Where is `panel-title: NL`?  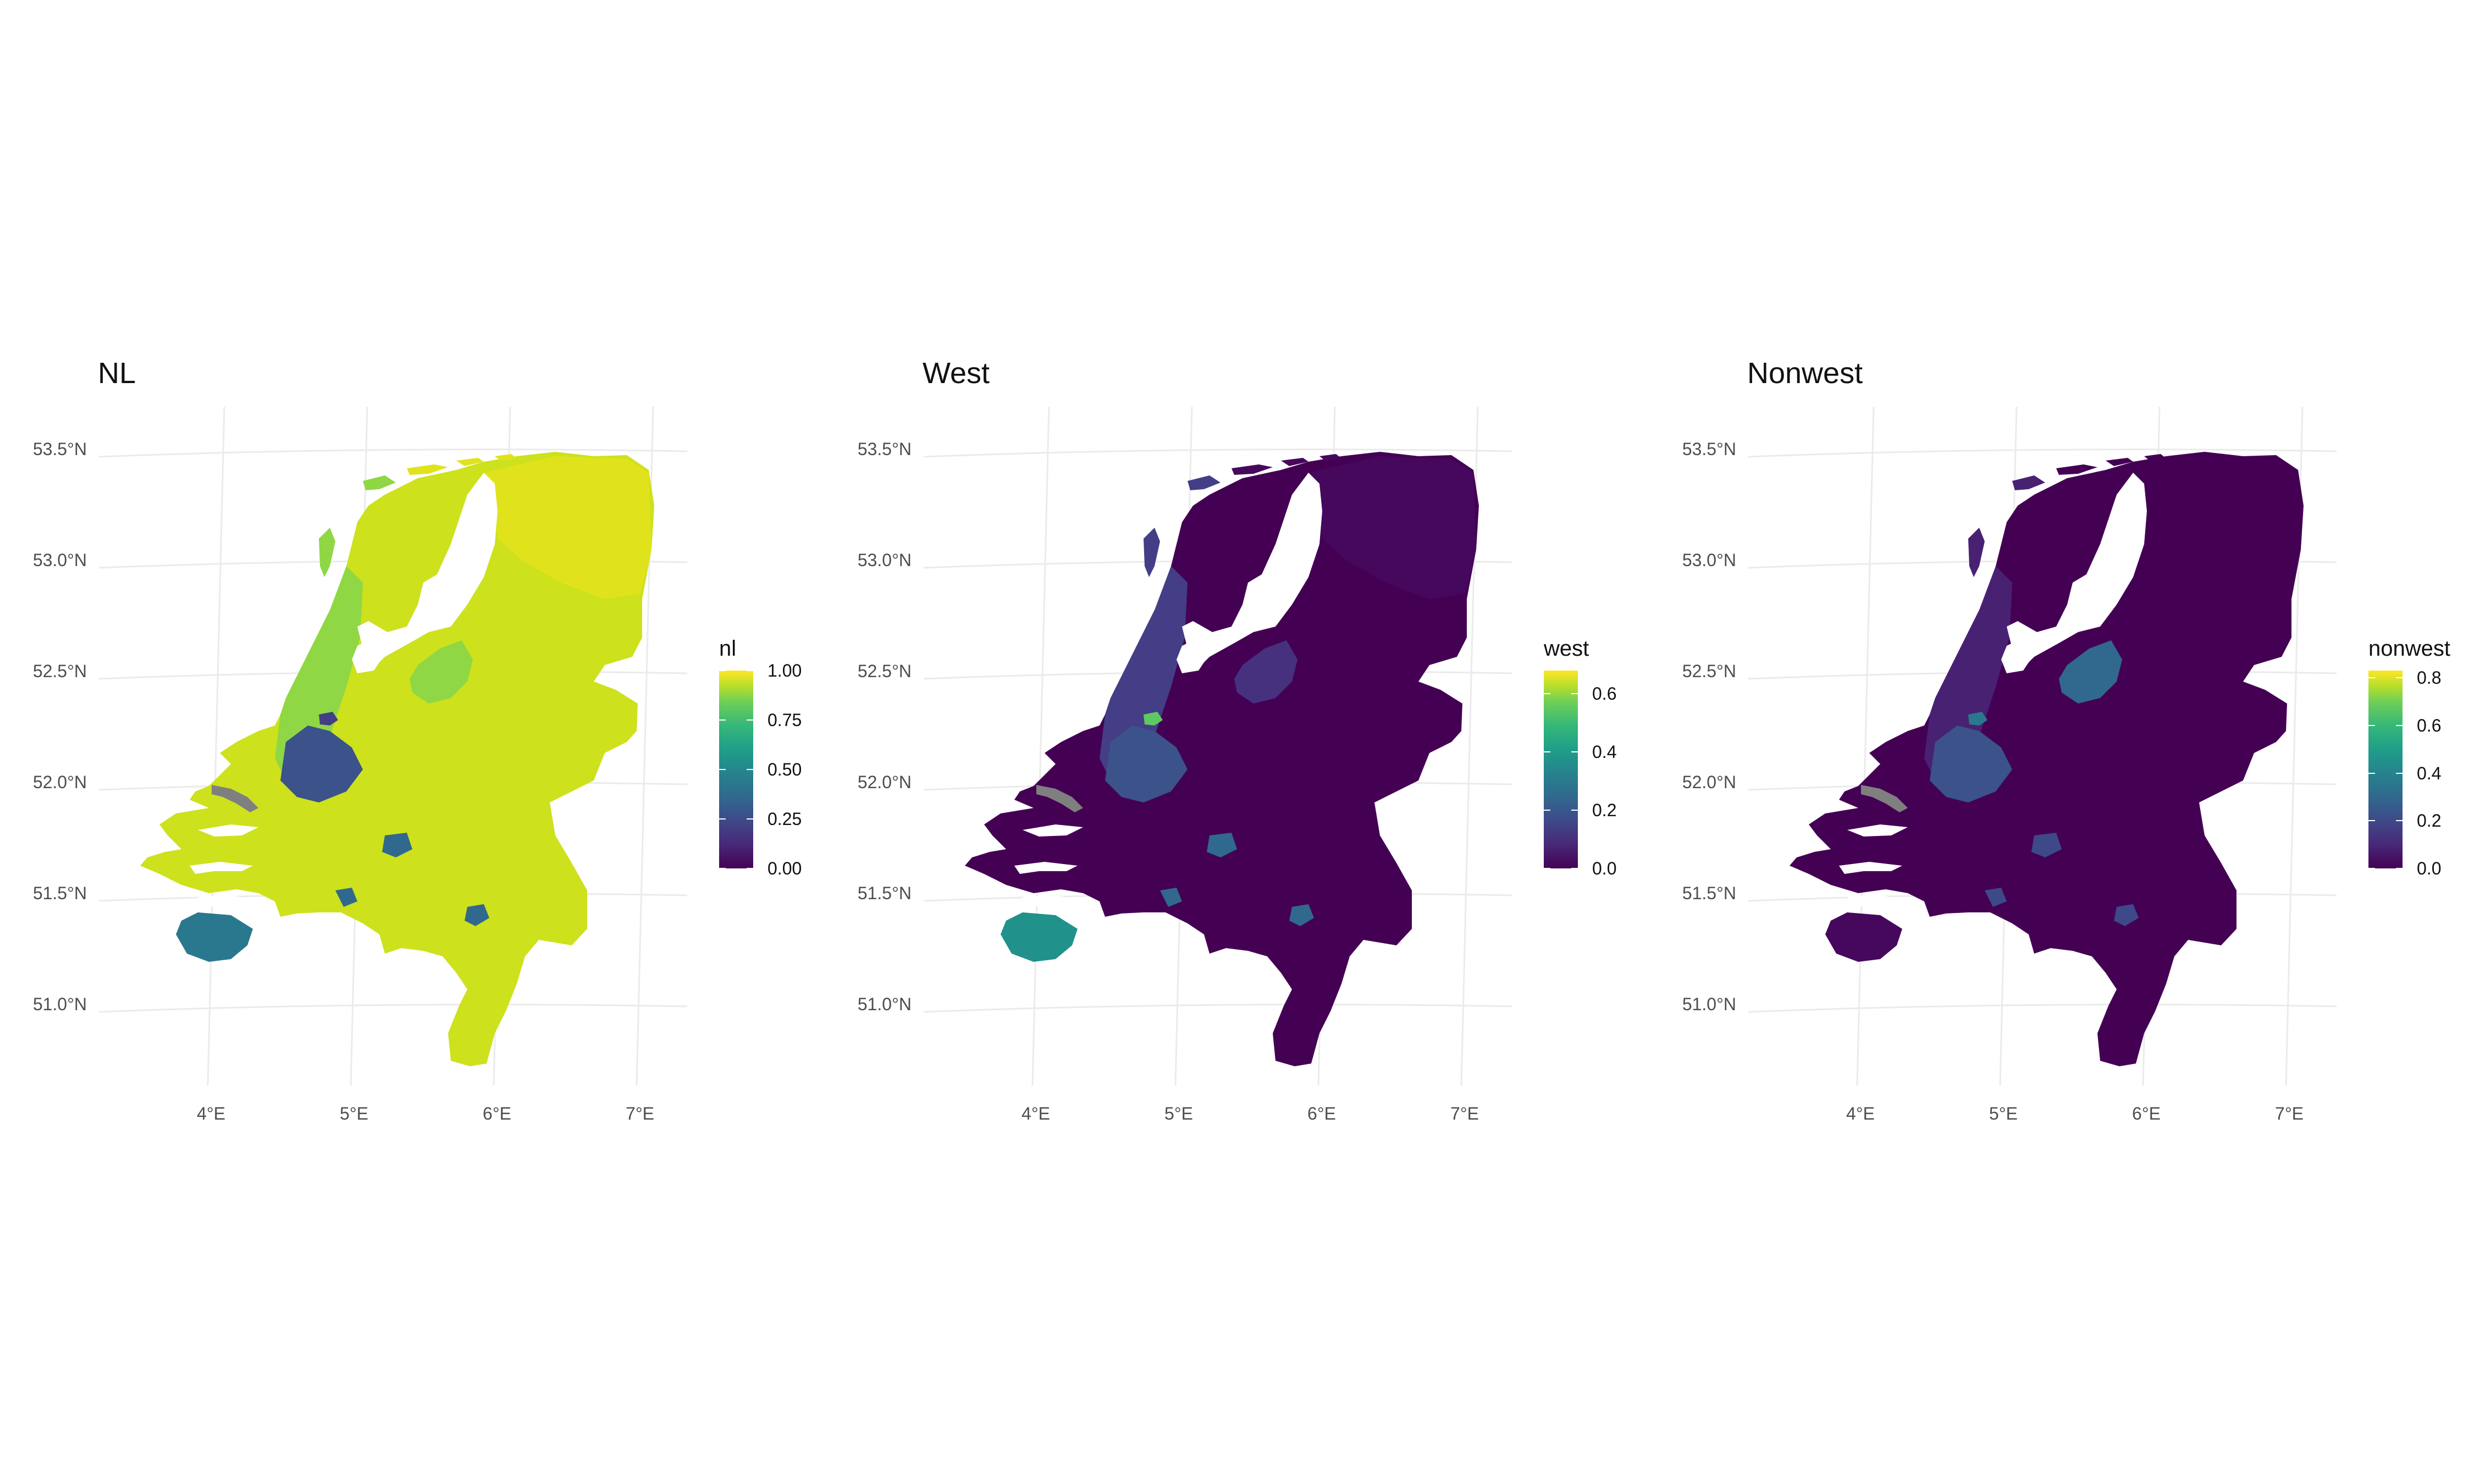 panel-title: NL is located at coordinates (117, 373).